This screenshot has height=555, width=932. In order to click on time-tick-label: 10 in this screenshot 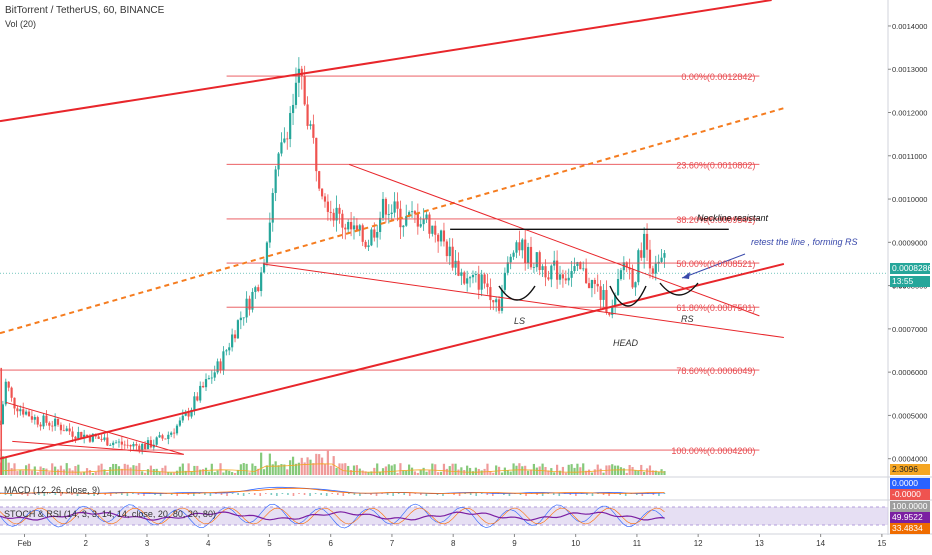, I will do `click(575, 543)`.